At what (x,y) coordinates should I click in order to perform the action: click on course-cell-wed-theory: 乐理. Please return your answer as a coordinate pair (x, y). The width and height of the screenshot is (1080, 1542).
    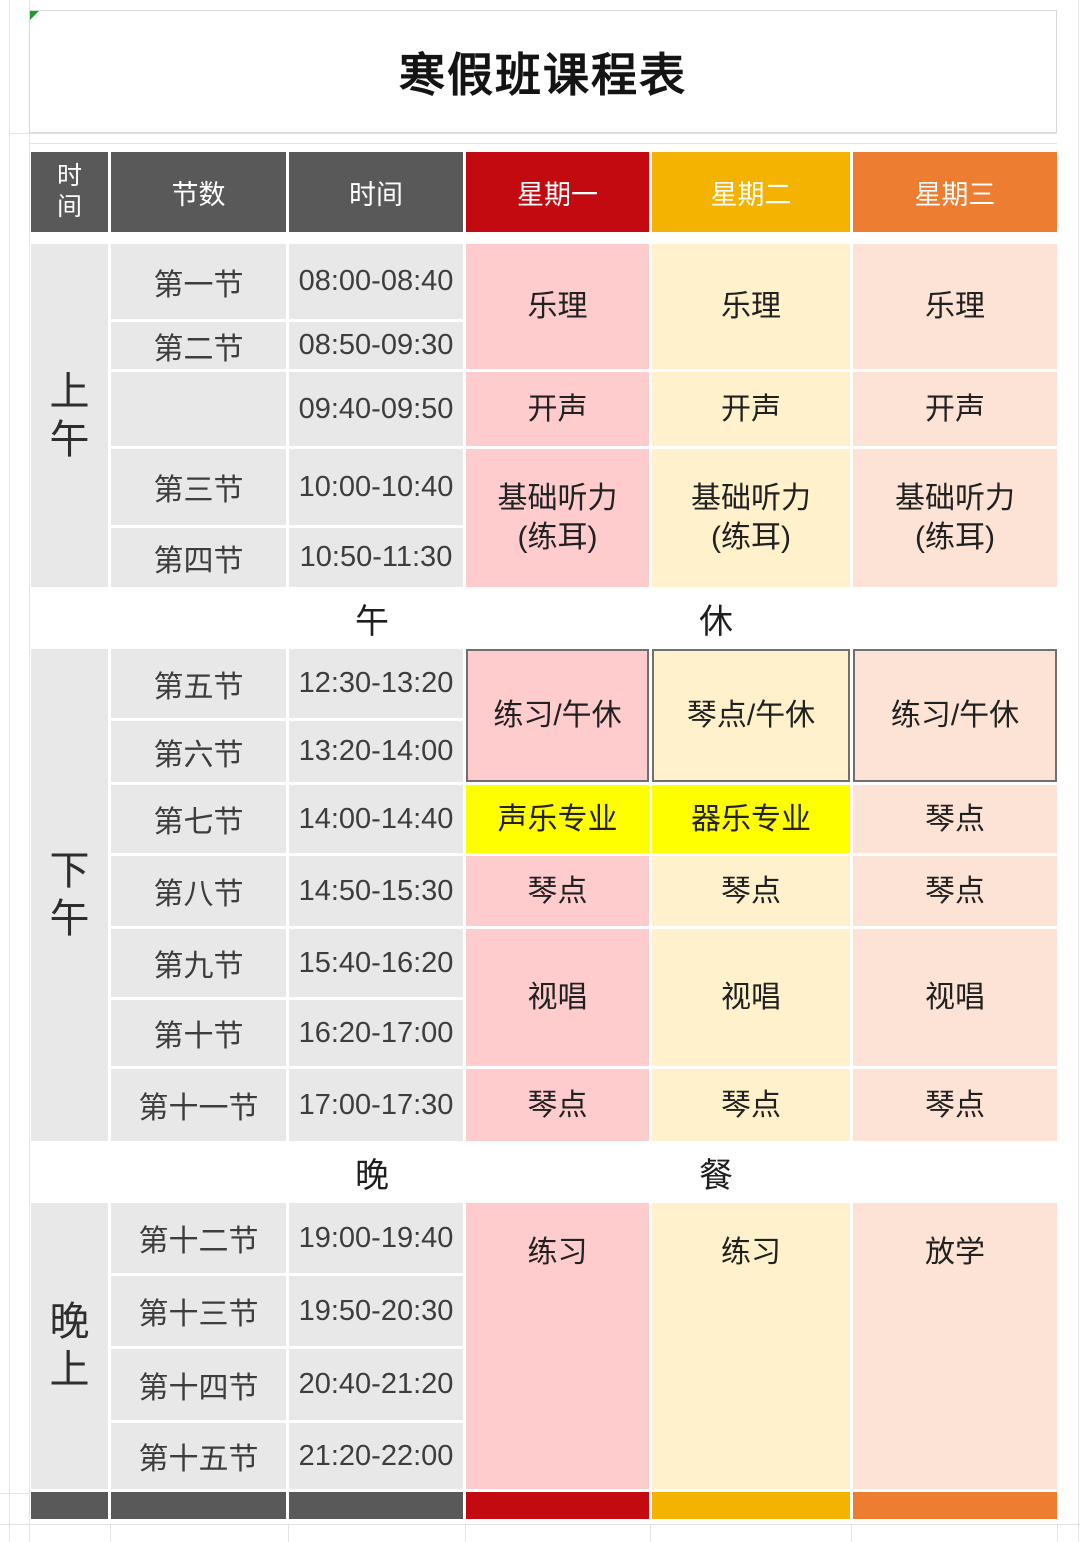
    Looking at the image, I should click on (955, 306).